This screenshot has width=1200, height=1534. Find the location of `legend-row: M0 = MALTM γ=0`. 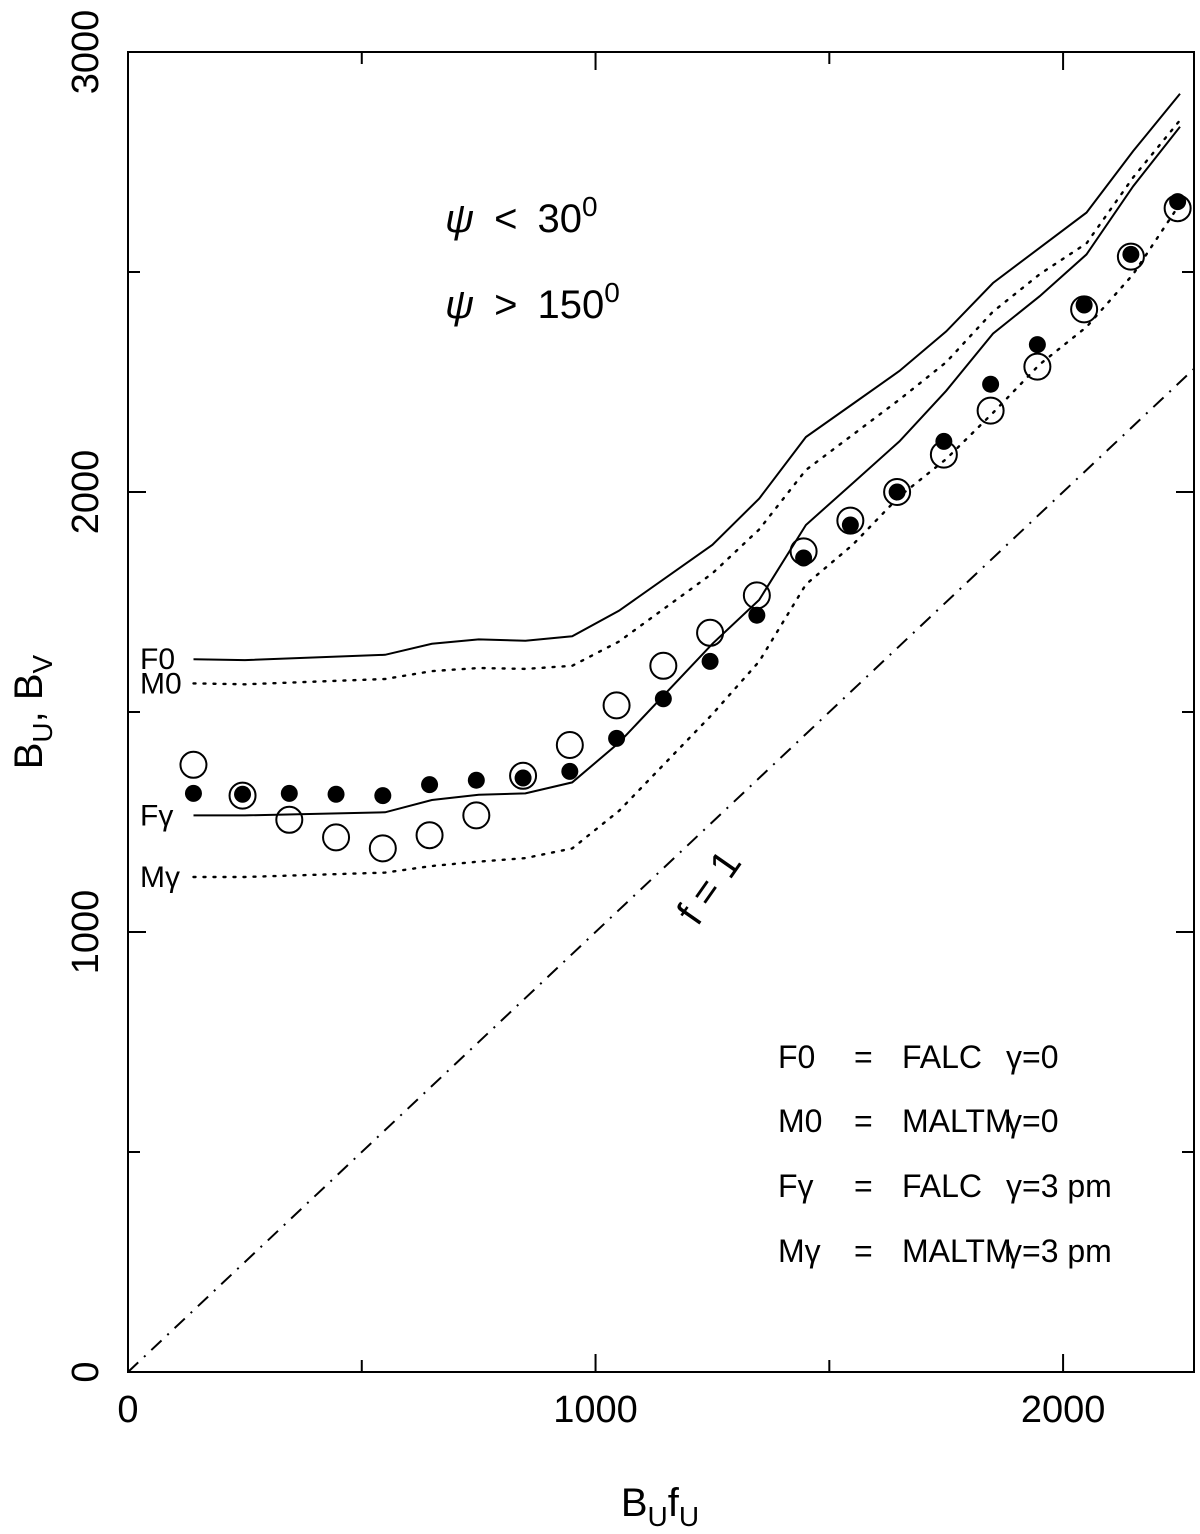

legend-row: M0 = MALTM γ=0 is located at coordinates (918, 1121).